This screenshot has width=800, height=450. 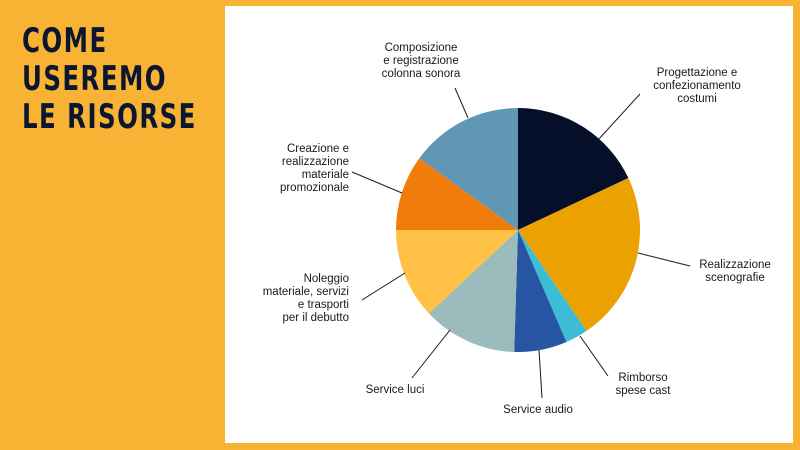 I want to click on page-title: COME USEREMO LE RISORSE, so click(x=109, y=79).